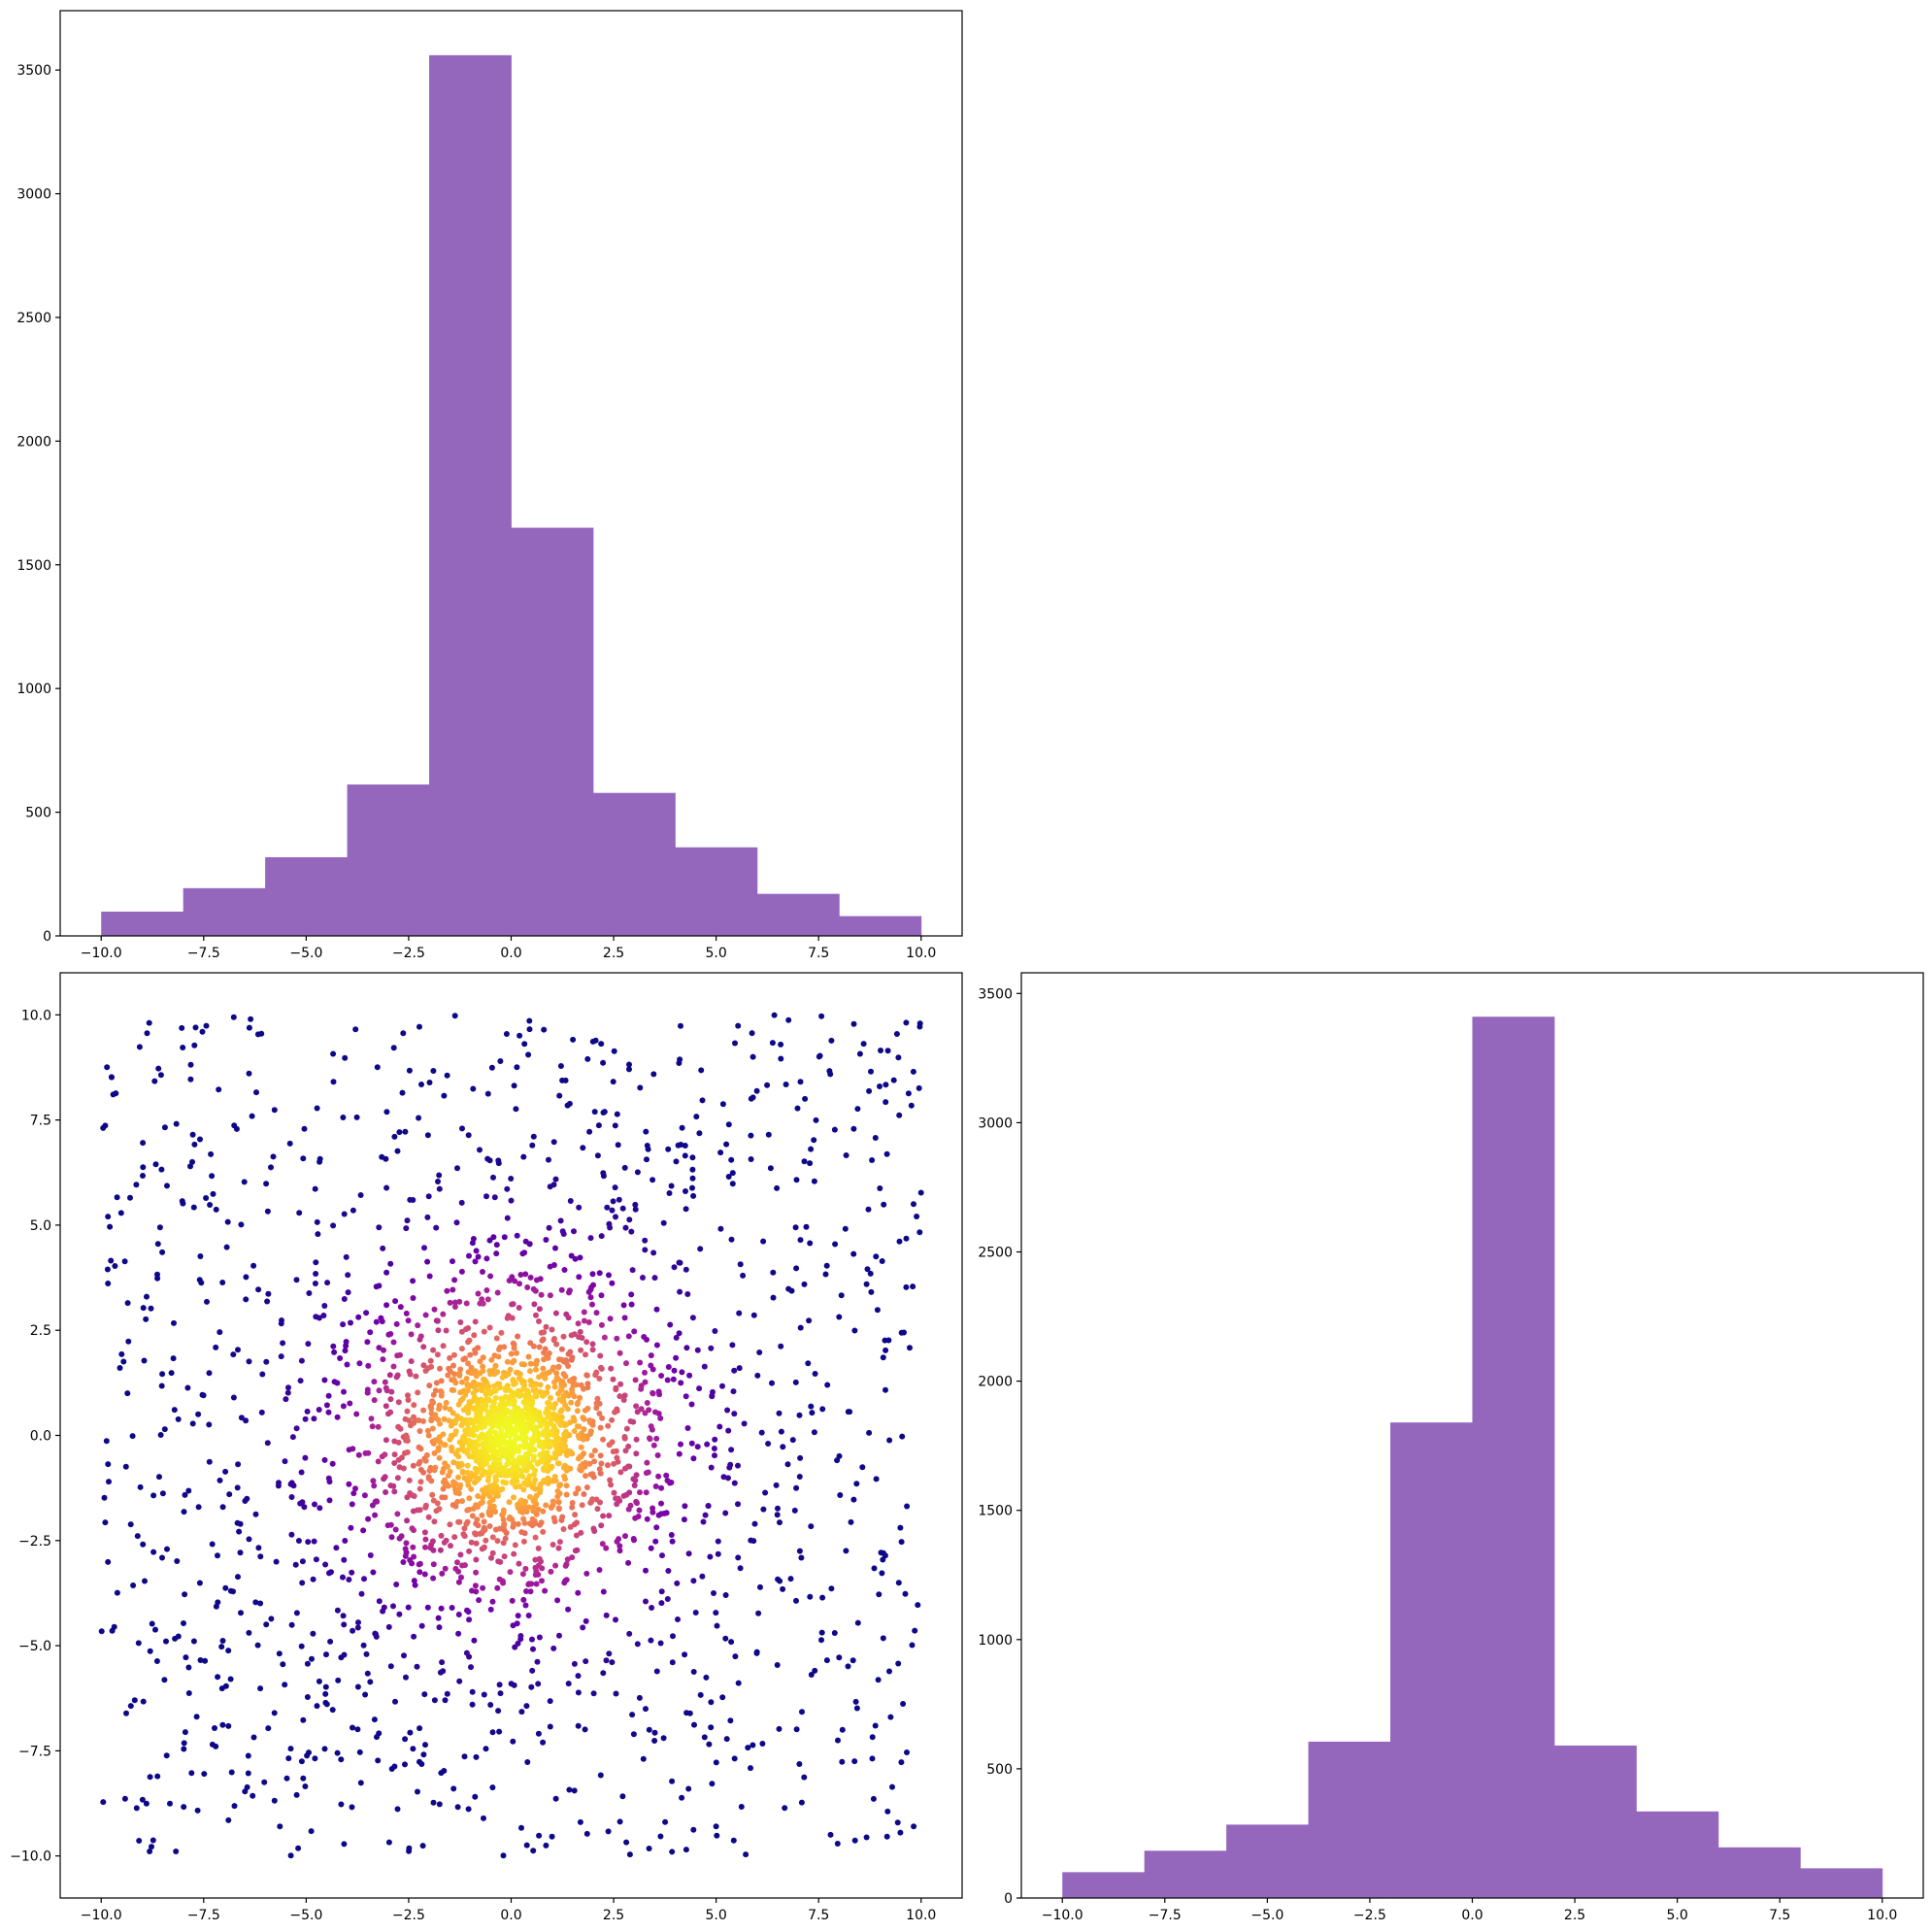 Image resolution: width=1932 pixels, height=1932 pixels. What do you see at coordinates (634, 864) in the screenshot?
I see `histogram-bar` at bounding box center [634, 864].